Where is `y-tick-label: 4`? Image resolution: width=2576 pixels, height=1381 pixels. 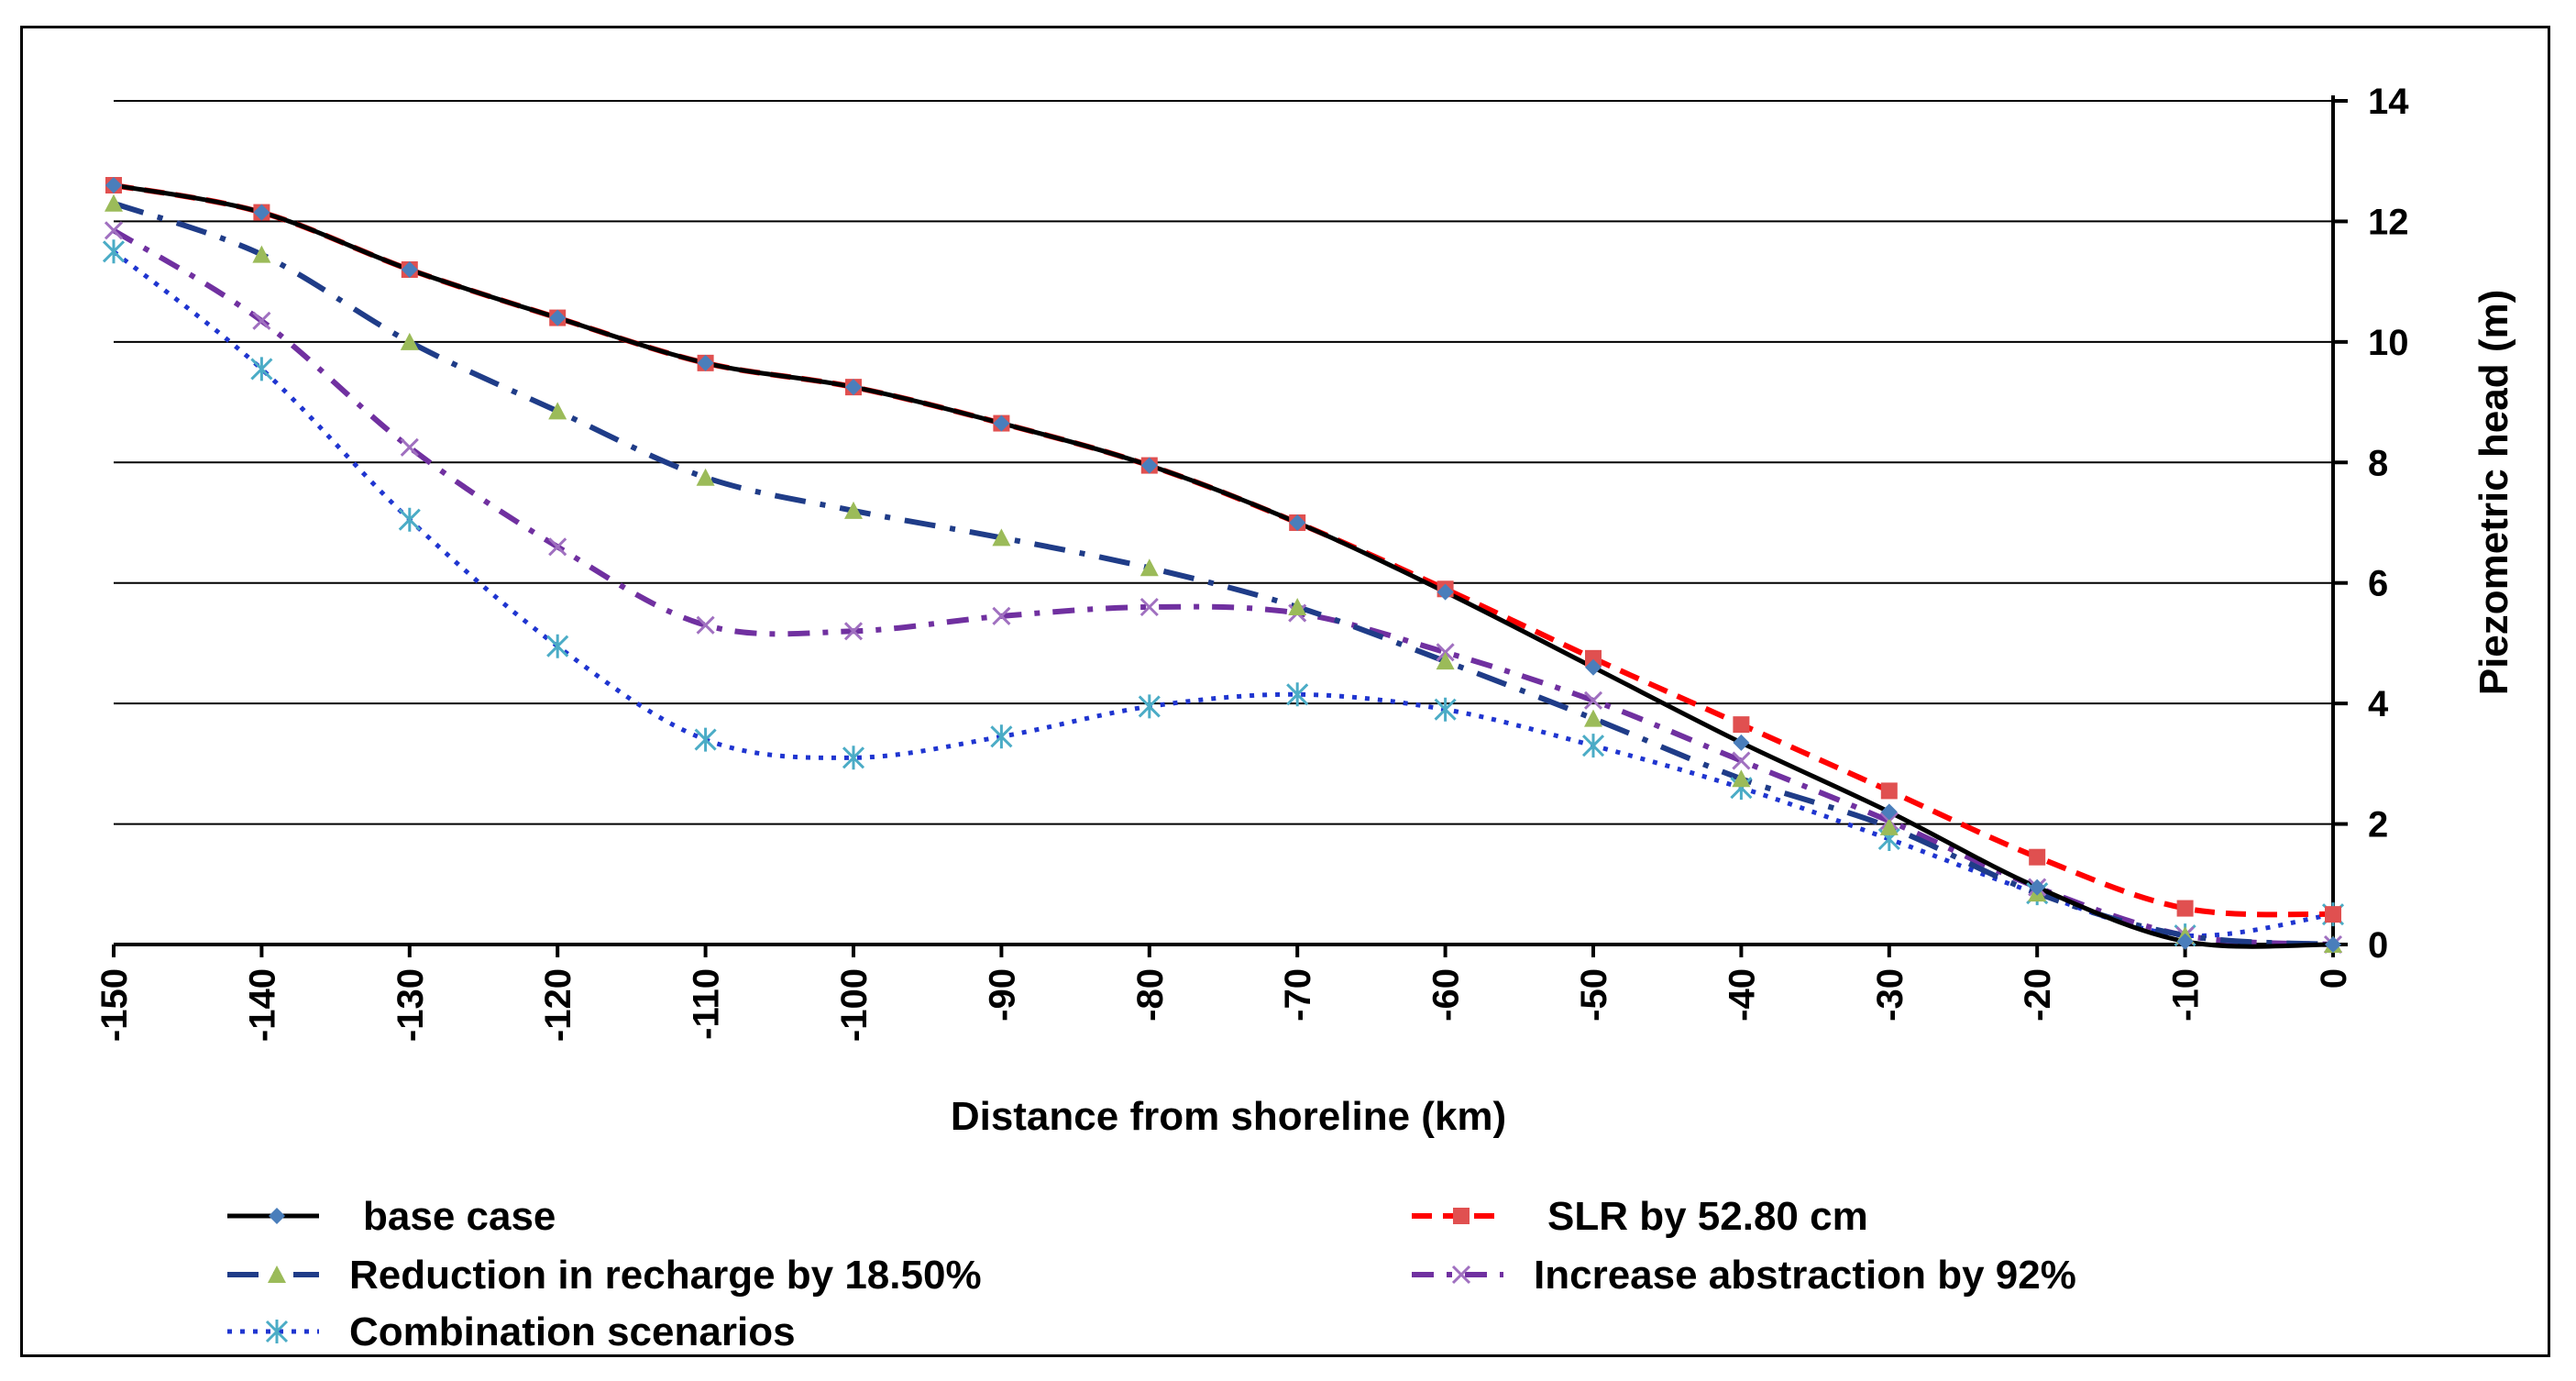 y-tick-label: 4 is located at coordinates (2378, 704).